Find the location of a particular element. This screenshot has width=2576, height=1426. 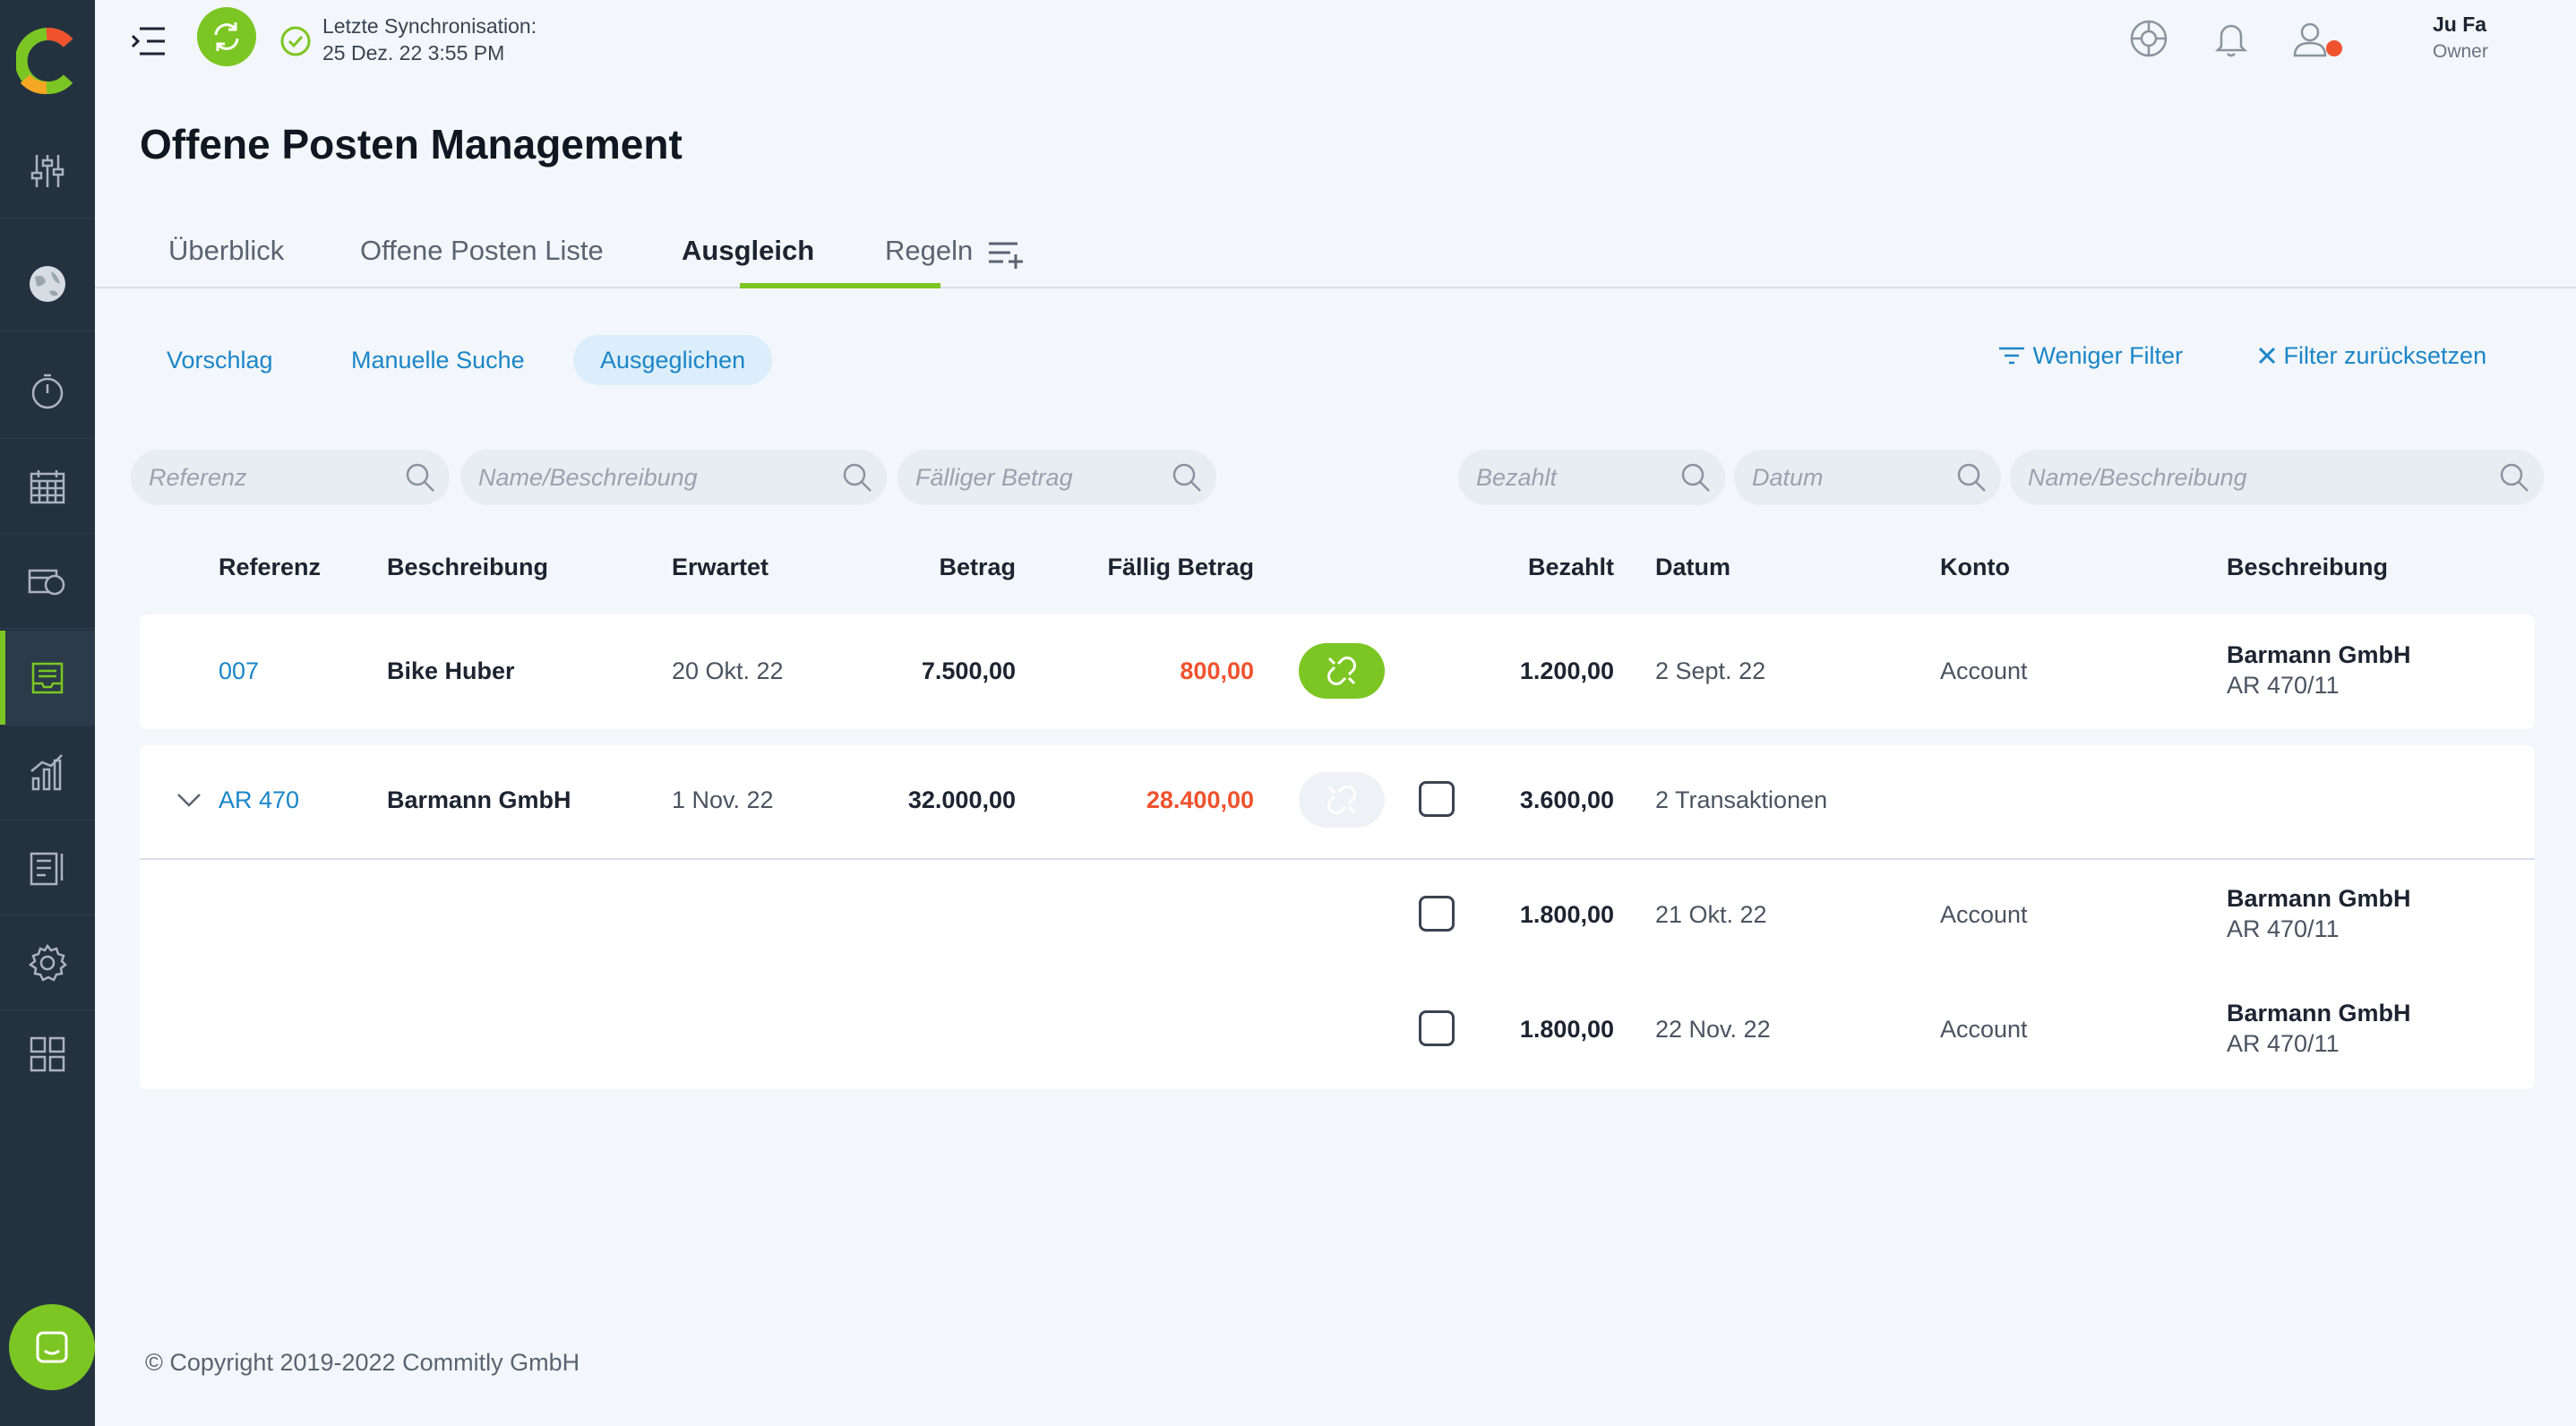

row-payee: Barmann GmbH is located at coordinates (2319, 654).